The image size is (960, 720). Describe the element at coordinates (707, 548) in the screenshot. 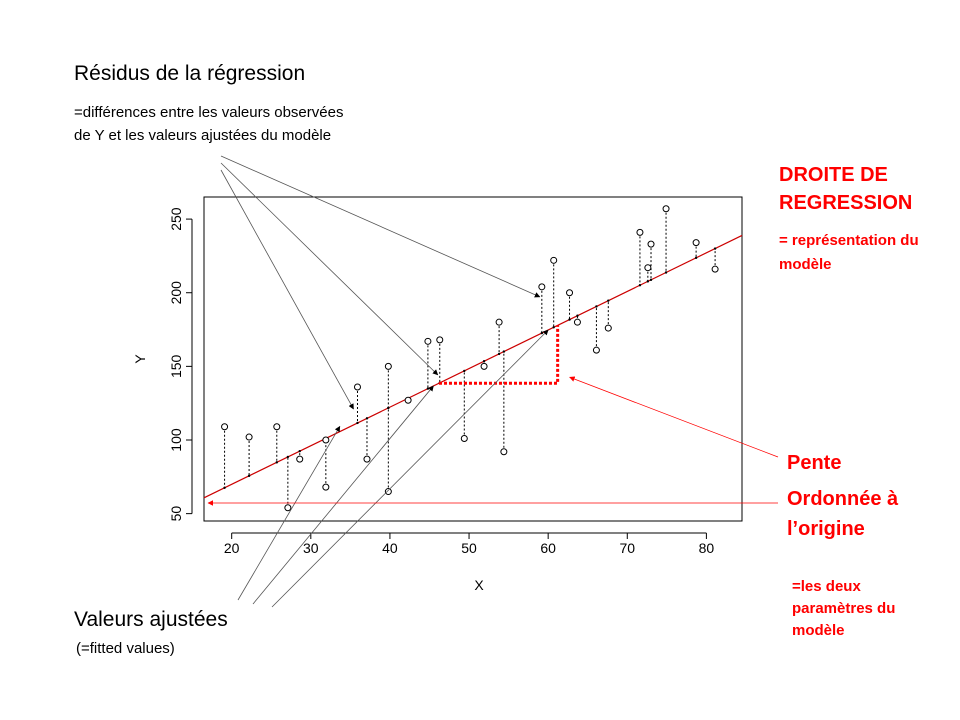

I see `x-tick-label: 80` at that location.